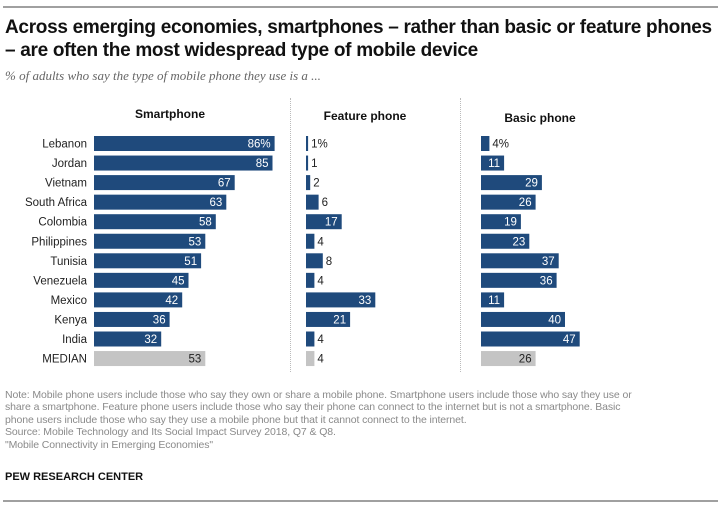  Describe the element at coordinates (216, 203) in the screenshot. I see `data-label: 63` at that location.